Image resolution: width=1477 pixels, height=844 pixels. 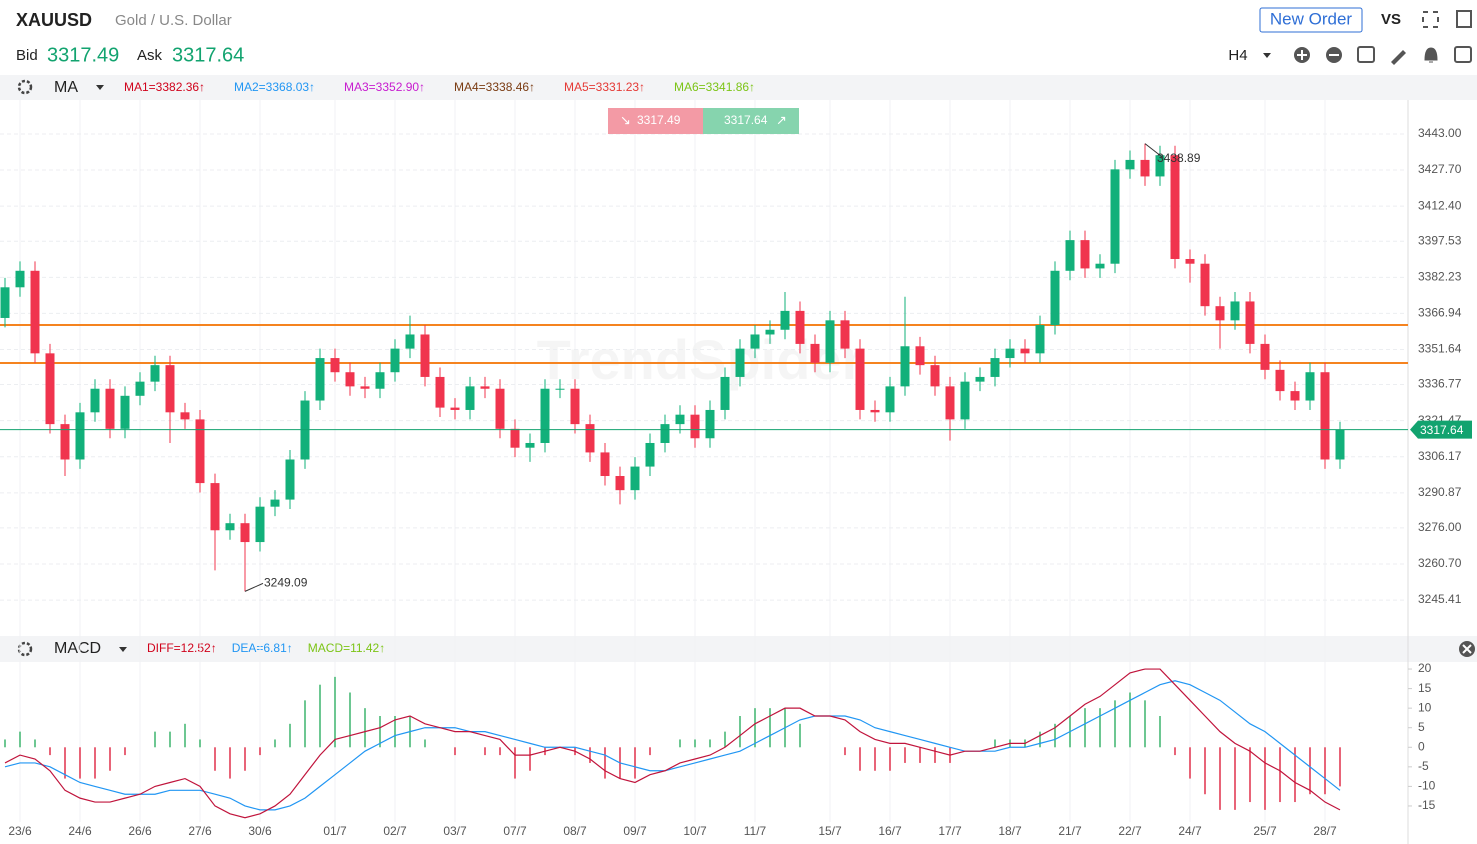 I want to click on x-tick-label: 25/7, so click(x=1265, y=831).